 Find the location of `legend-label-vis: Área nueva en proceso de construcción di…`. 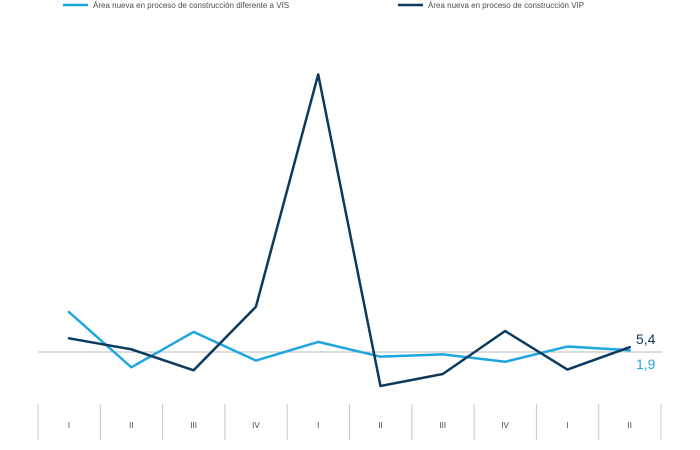

legend-label-vis: Área nueva en proceso de construcción di… is located at coordinates (191, 5).